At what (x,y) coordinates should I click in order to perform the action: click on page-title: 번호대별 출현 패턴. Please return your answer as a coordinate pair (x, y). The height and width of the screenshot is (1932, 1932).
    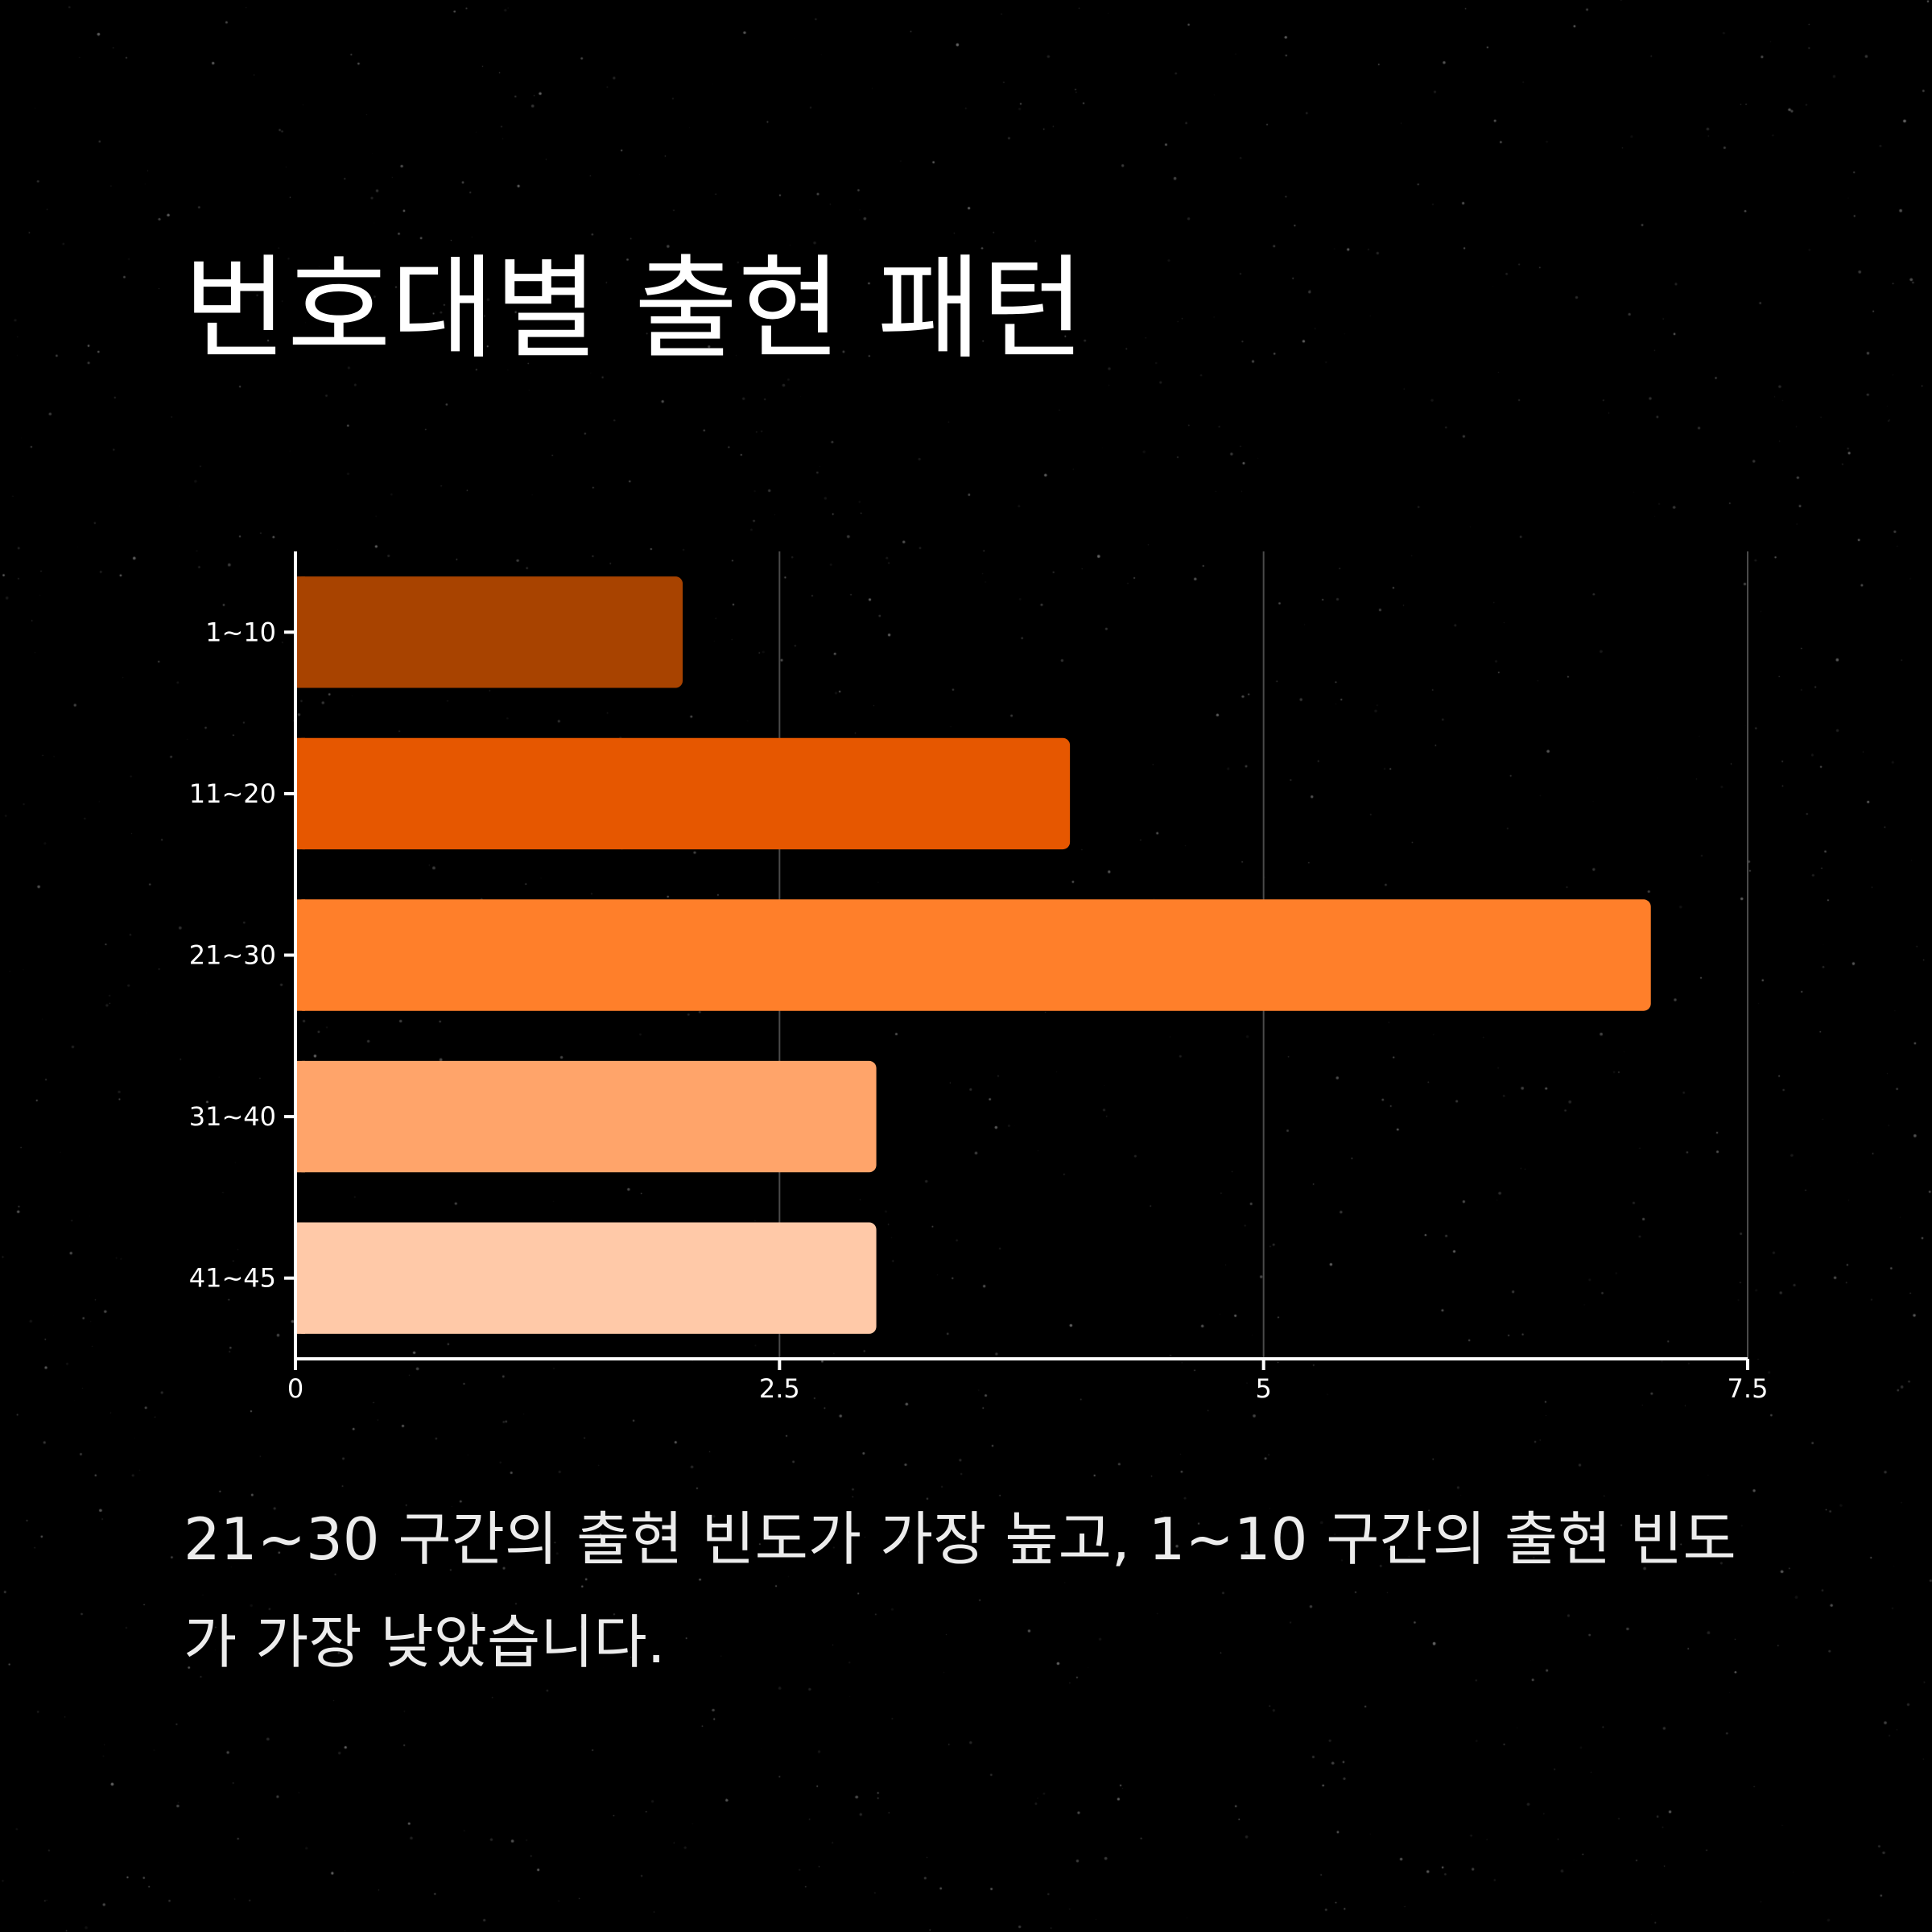
    Looking at the image, I should click on (634, 309).